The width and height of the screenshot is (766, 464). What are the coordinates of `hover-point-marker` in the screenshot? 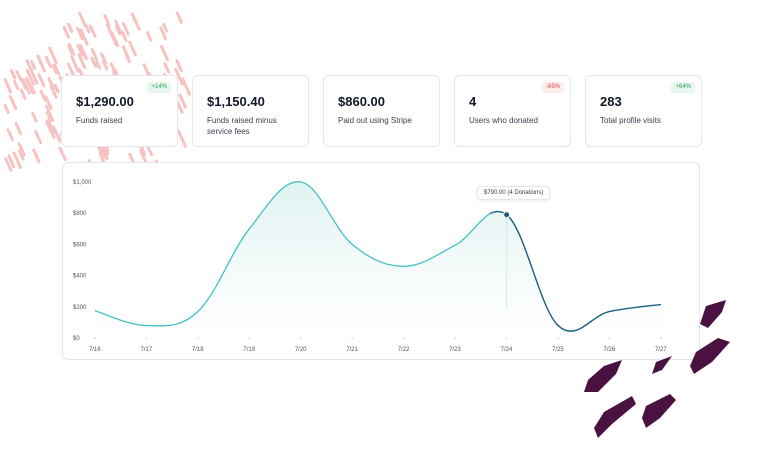 It's located at (507, 215).